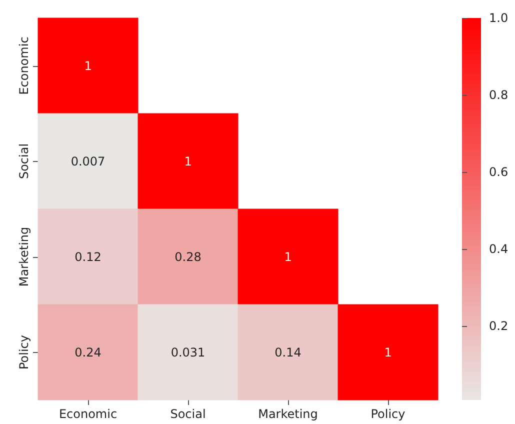  What do you see at coordinates (24, 352) in the screenshot?
I see `y-tick-label: Policy` at bounding box center [24, 352].